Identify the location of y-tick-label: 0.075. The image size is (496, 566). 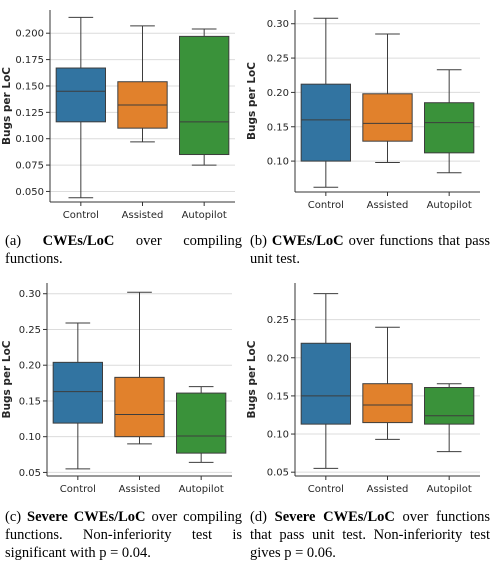
(29, 166).